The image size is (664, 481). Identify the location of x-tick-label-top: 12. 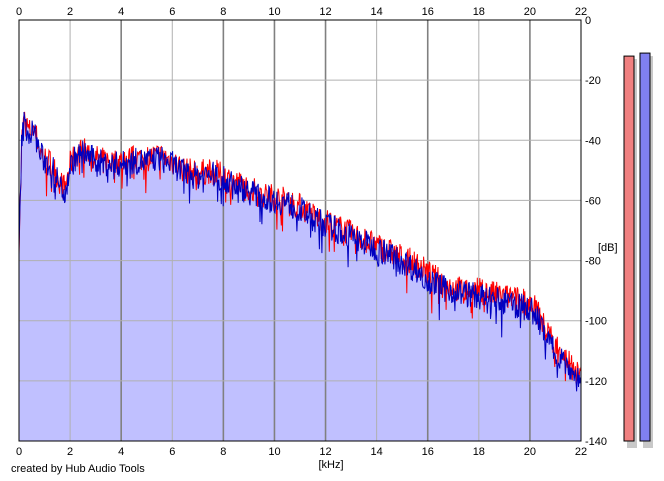
(325, 12).